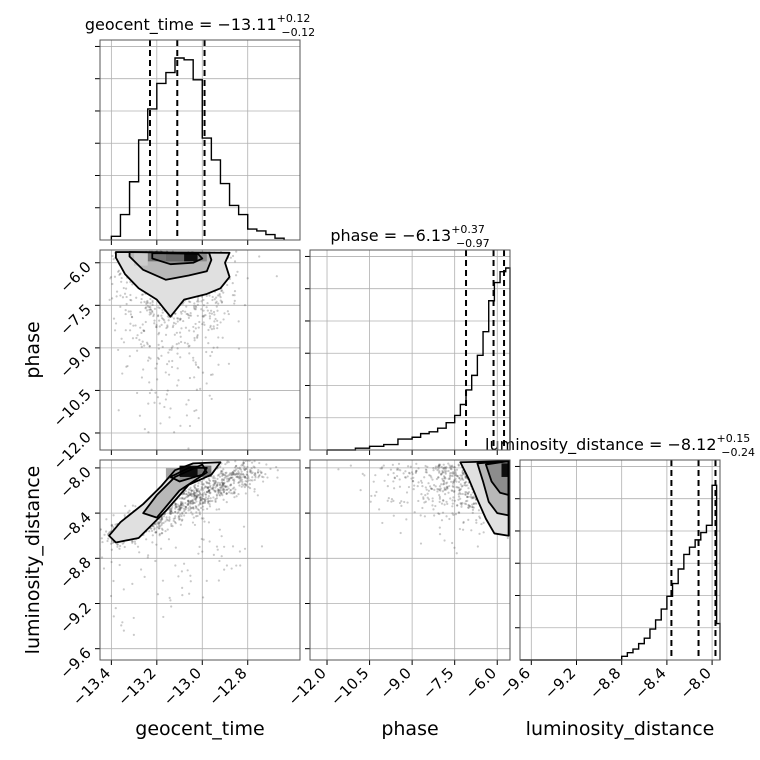 The height and width of the screenshot is (760, 760). What do you see at coordinates (473, 243) in the screenshot?
I see `title-phase-minus: −0.97` at bounding box center [473, 243].